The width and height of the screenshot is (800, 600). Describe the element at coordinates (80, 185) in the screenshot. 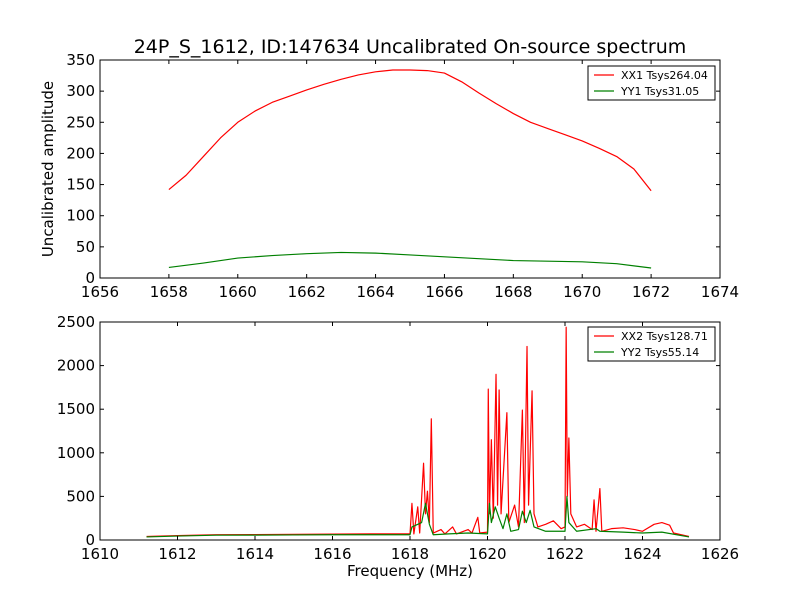

I see `top-y-tick-label: 150` at that location.